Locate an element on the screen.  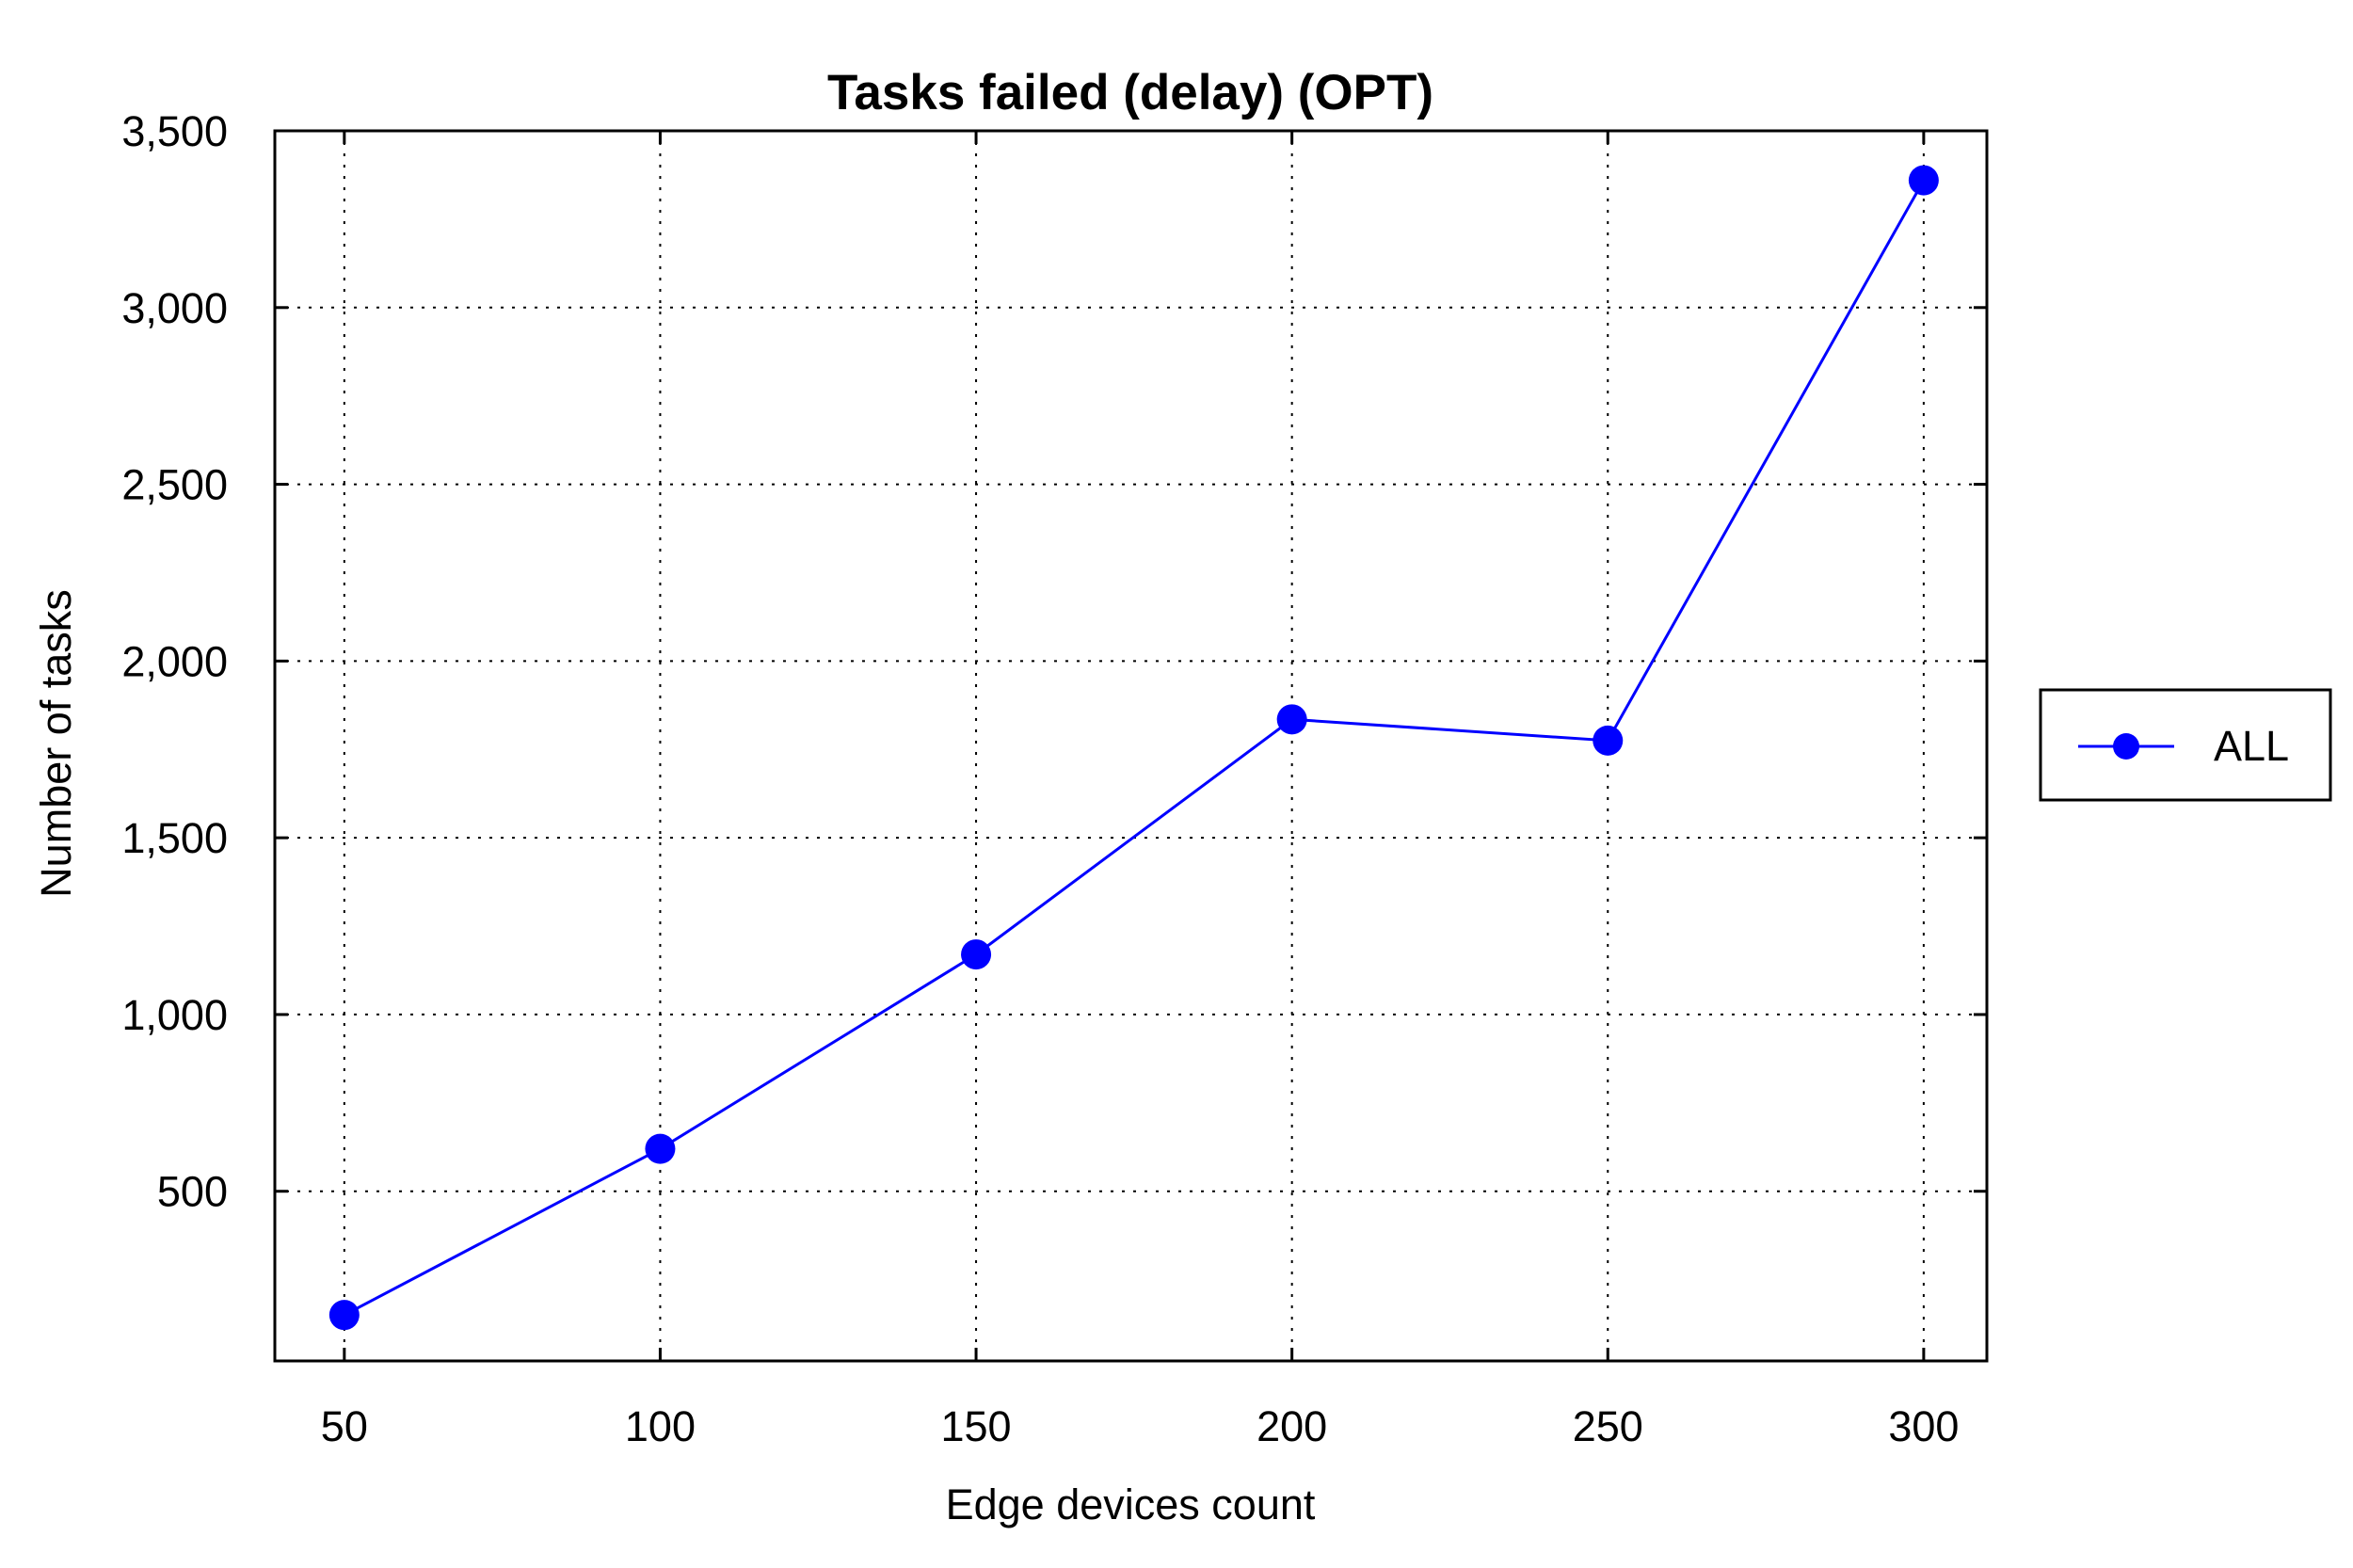
x-tick-label: 200 is located at coordinates (1292, 1426).